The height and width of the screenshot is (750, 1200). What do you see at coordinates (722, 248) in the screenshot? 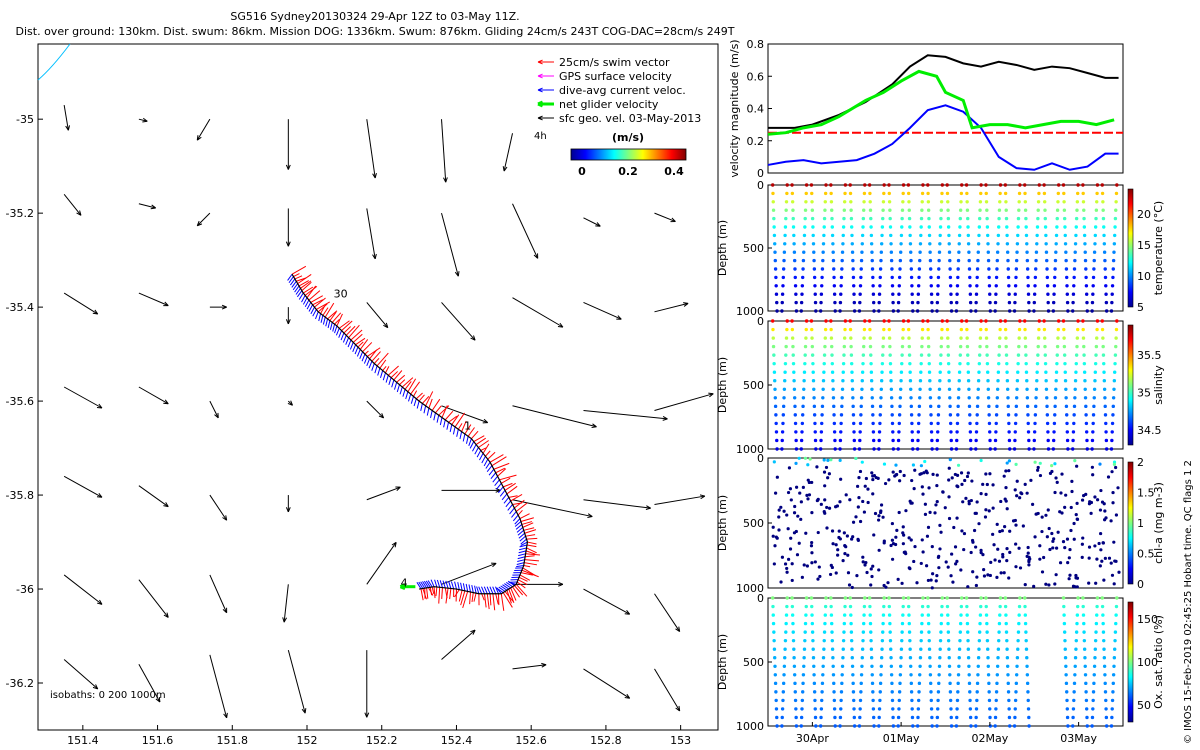
I see `section-y-label: Depth (m)` at bounding box center [722, 248].